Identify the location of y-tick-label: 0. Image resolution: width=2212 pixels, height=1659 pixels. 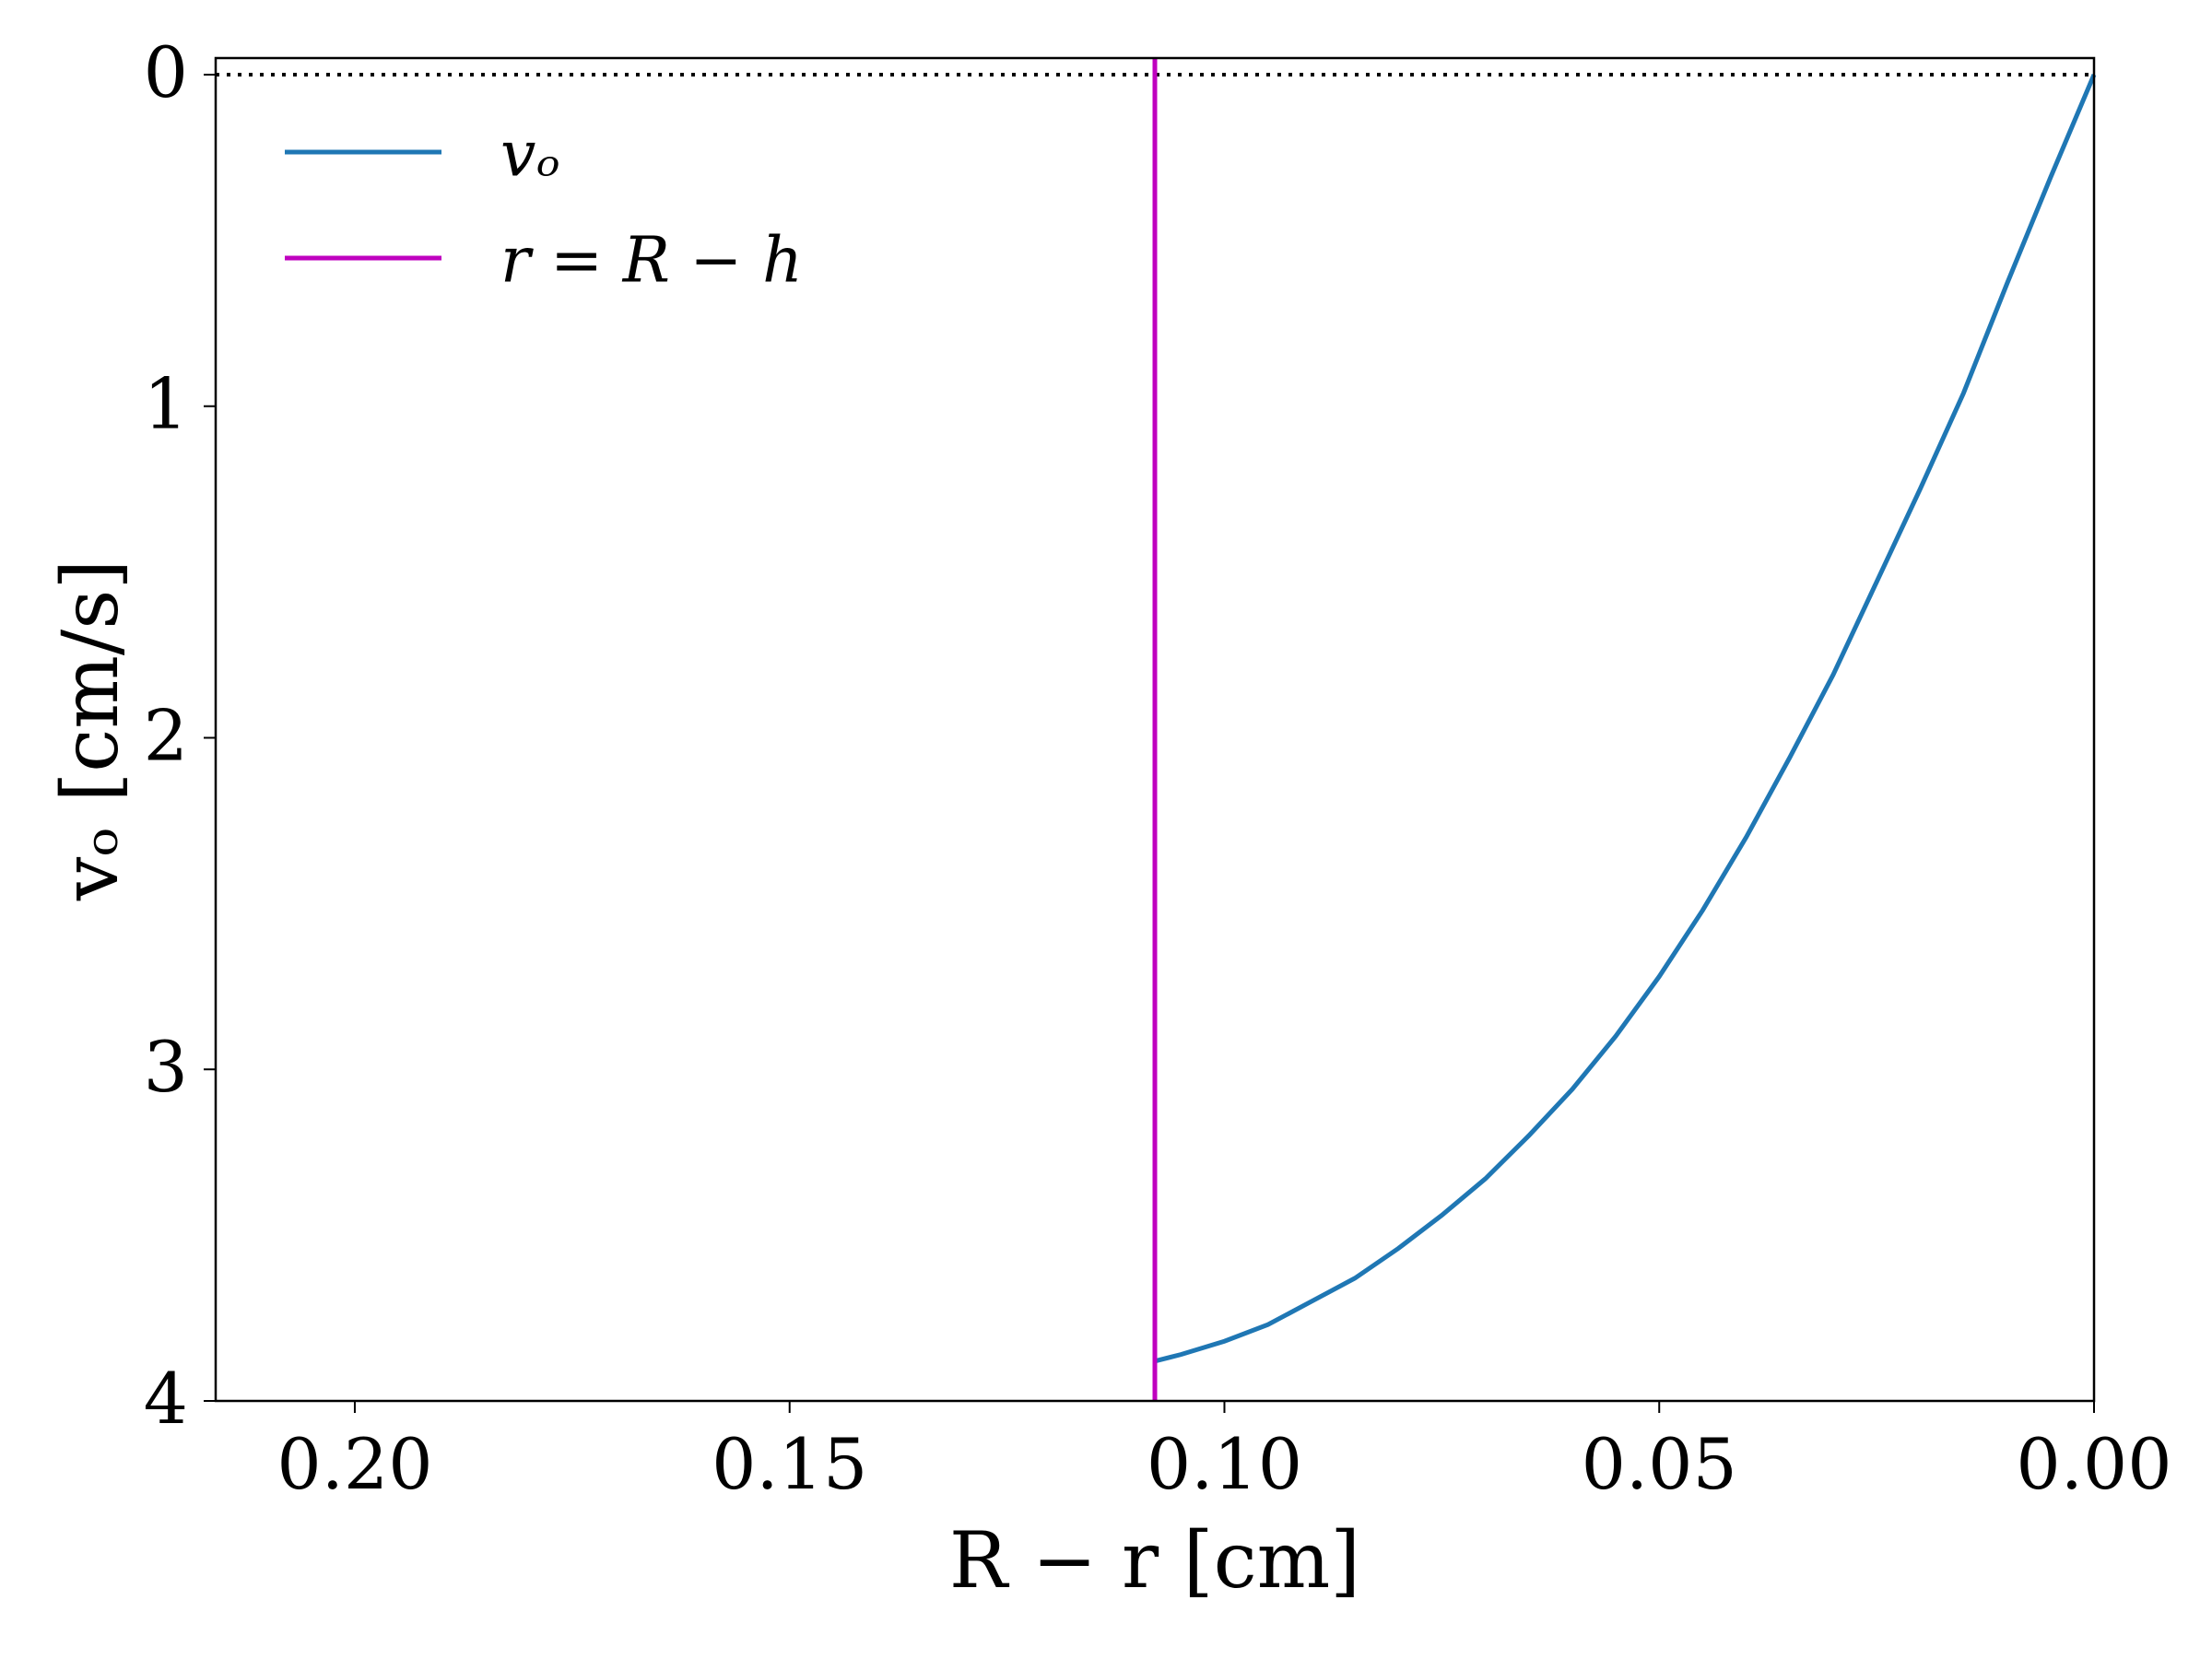
(166, 72).